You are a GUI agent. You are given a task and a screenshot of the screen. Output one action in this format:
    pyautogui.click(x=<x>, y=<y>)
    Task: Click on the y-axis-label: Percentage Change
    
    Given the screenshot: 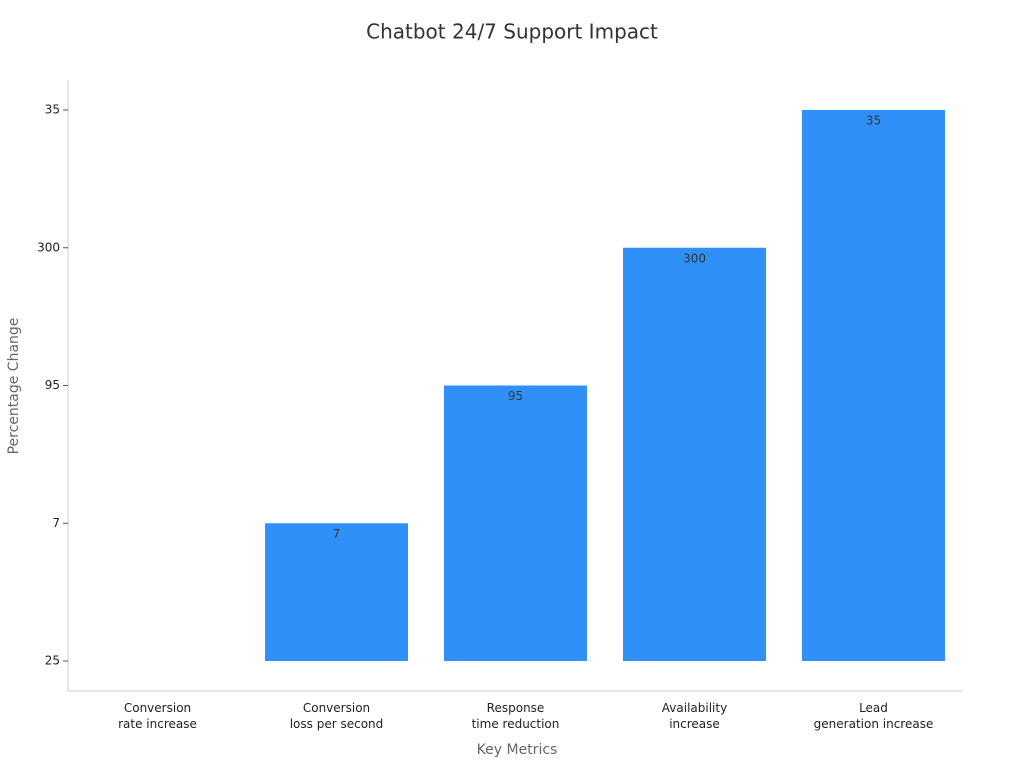 What is the action you would take?
    pyautogui.click(x=14, y=386)
    